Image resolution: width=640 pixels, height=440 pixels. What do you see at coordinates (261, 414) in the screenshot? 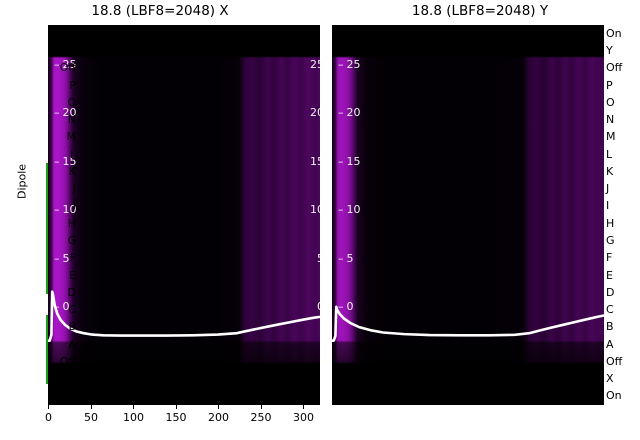
I see `xtick: 250` at bounding box center [261, 414].